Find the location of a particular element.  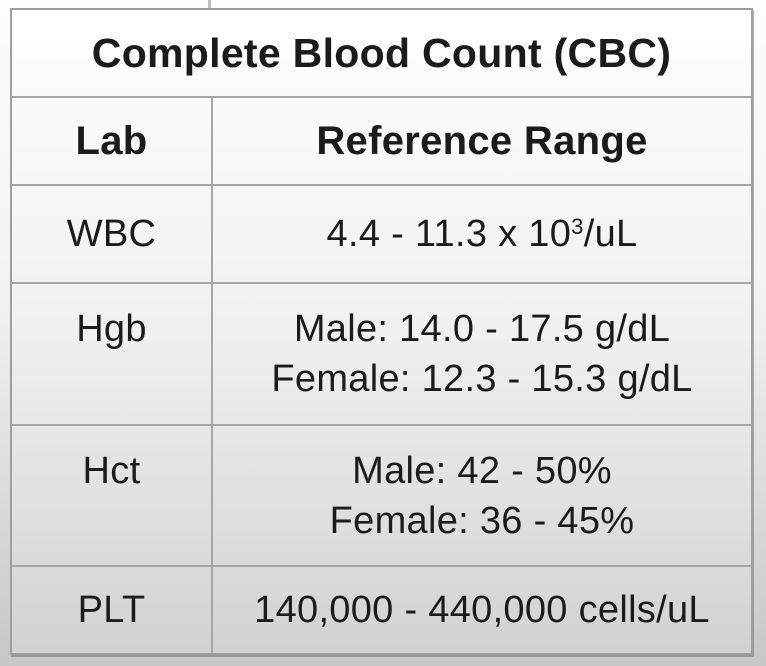

range-hgb-male: Male: 14.0 - 17.5 g/dL is located at coordinates (482, 329).